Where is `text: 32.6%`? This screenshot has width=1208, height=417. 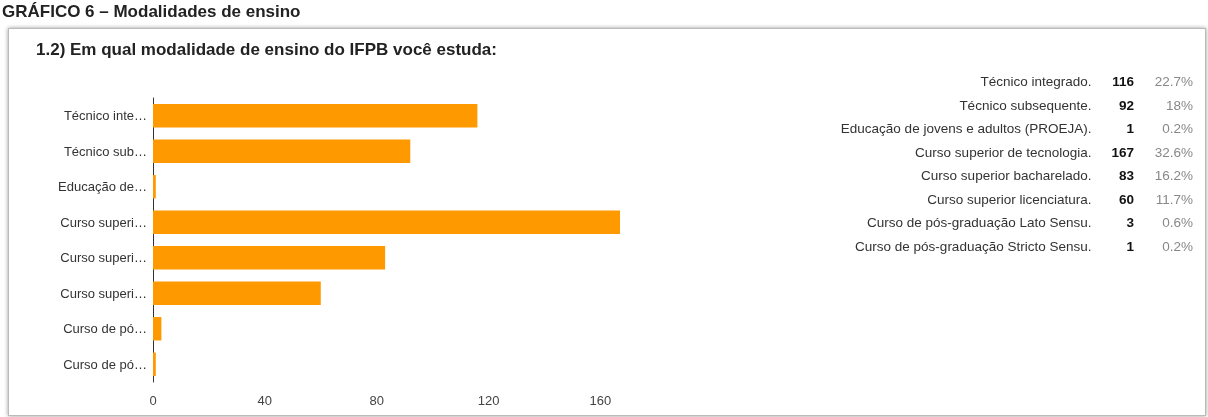 text: 32.6% is located at coordinates (1173, 152).